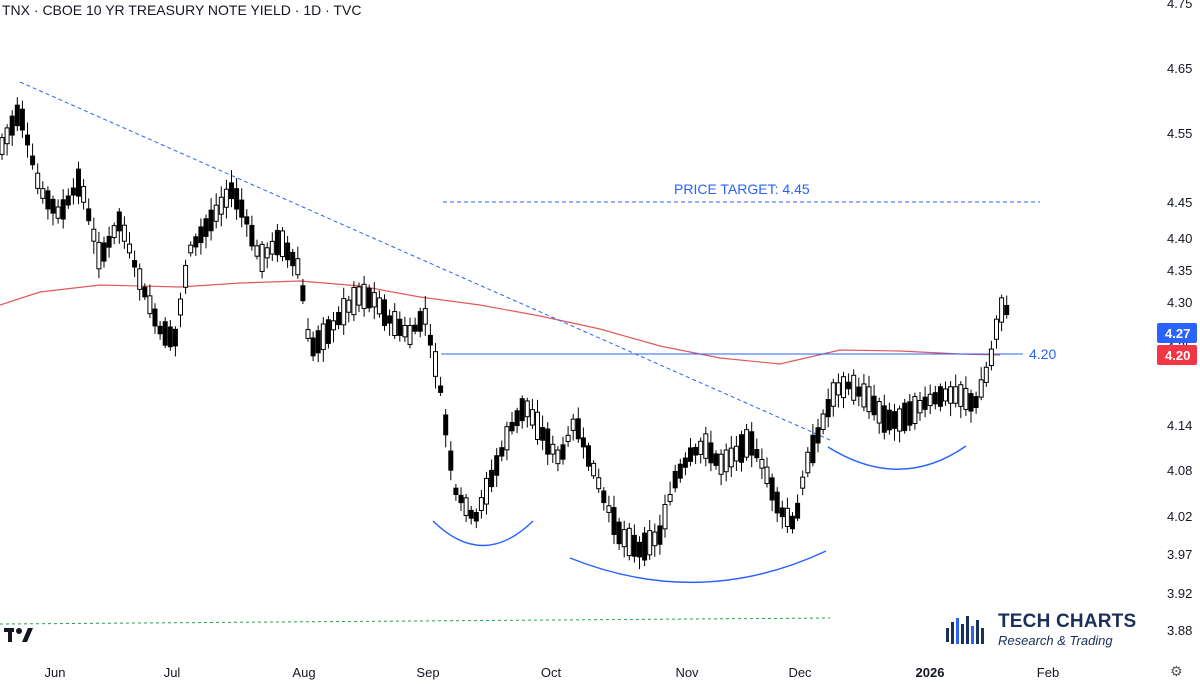  What do you see at coordinates (742, 189) in the screenshot?
I see `price-target-label: PRICE TARGET: 4.45` at bounding box center [742, 189].